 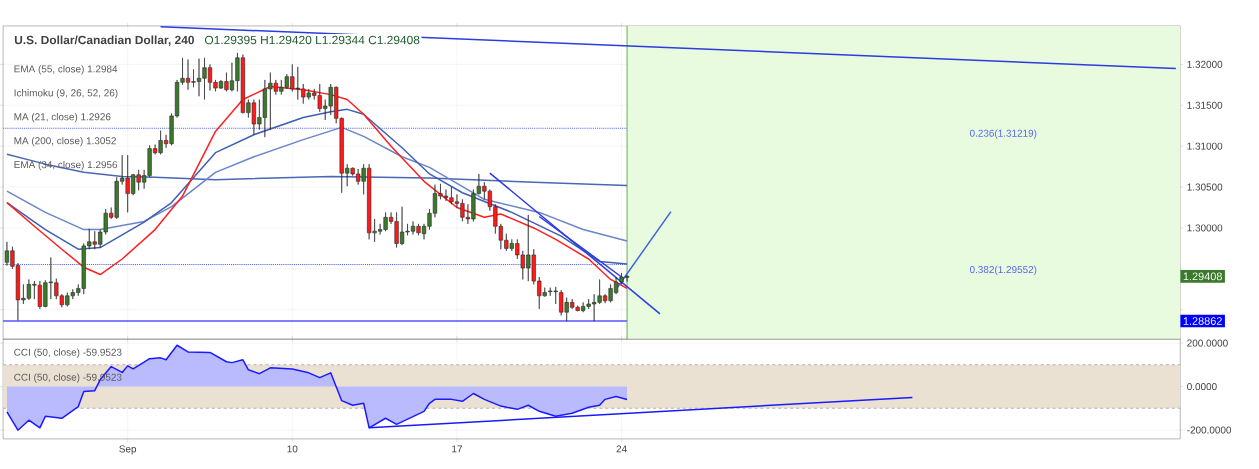 I want to click on y-tick-label: 1.31500, so click(x=1205, y=105).